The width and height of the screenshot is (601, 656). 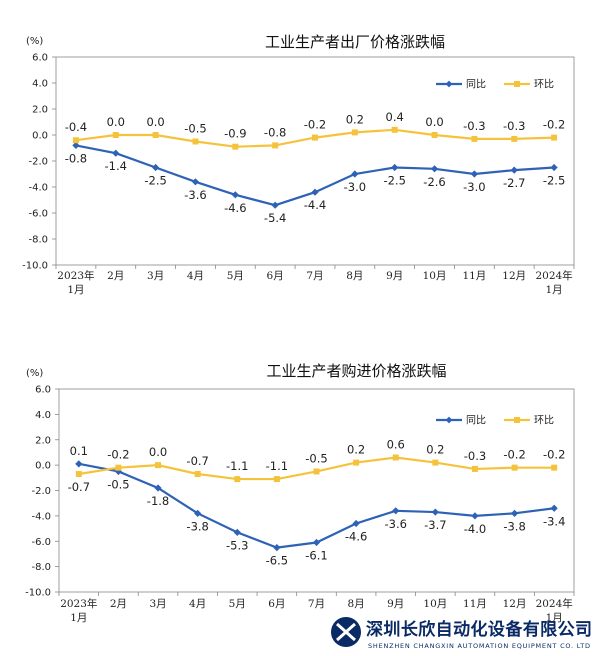 What do you see at coordinates (346, 632) in the screenshot?
I see `logo-swoosh-icon` at bounding box center [346, 632].